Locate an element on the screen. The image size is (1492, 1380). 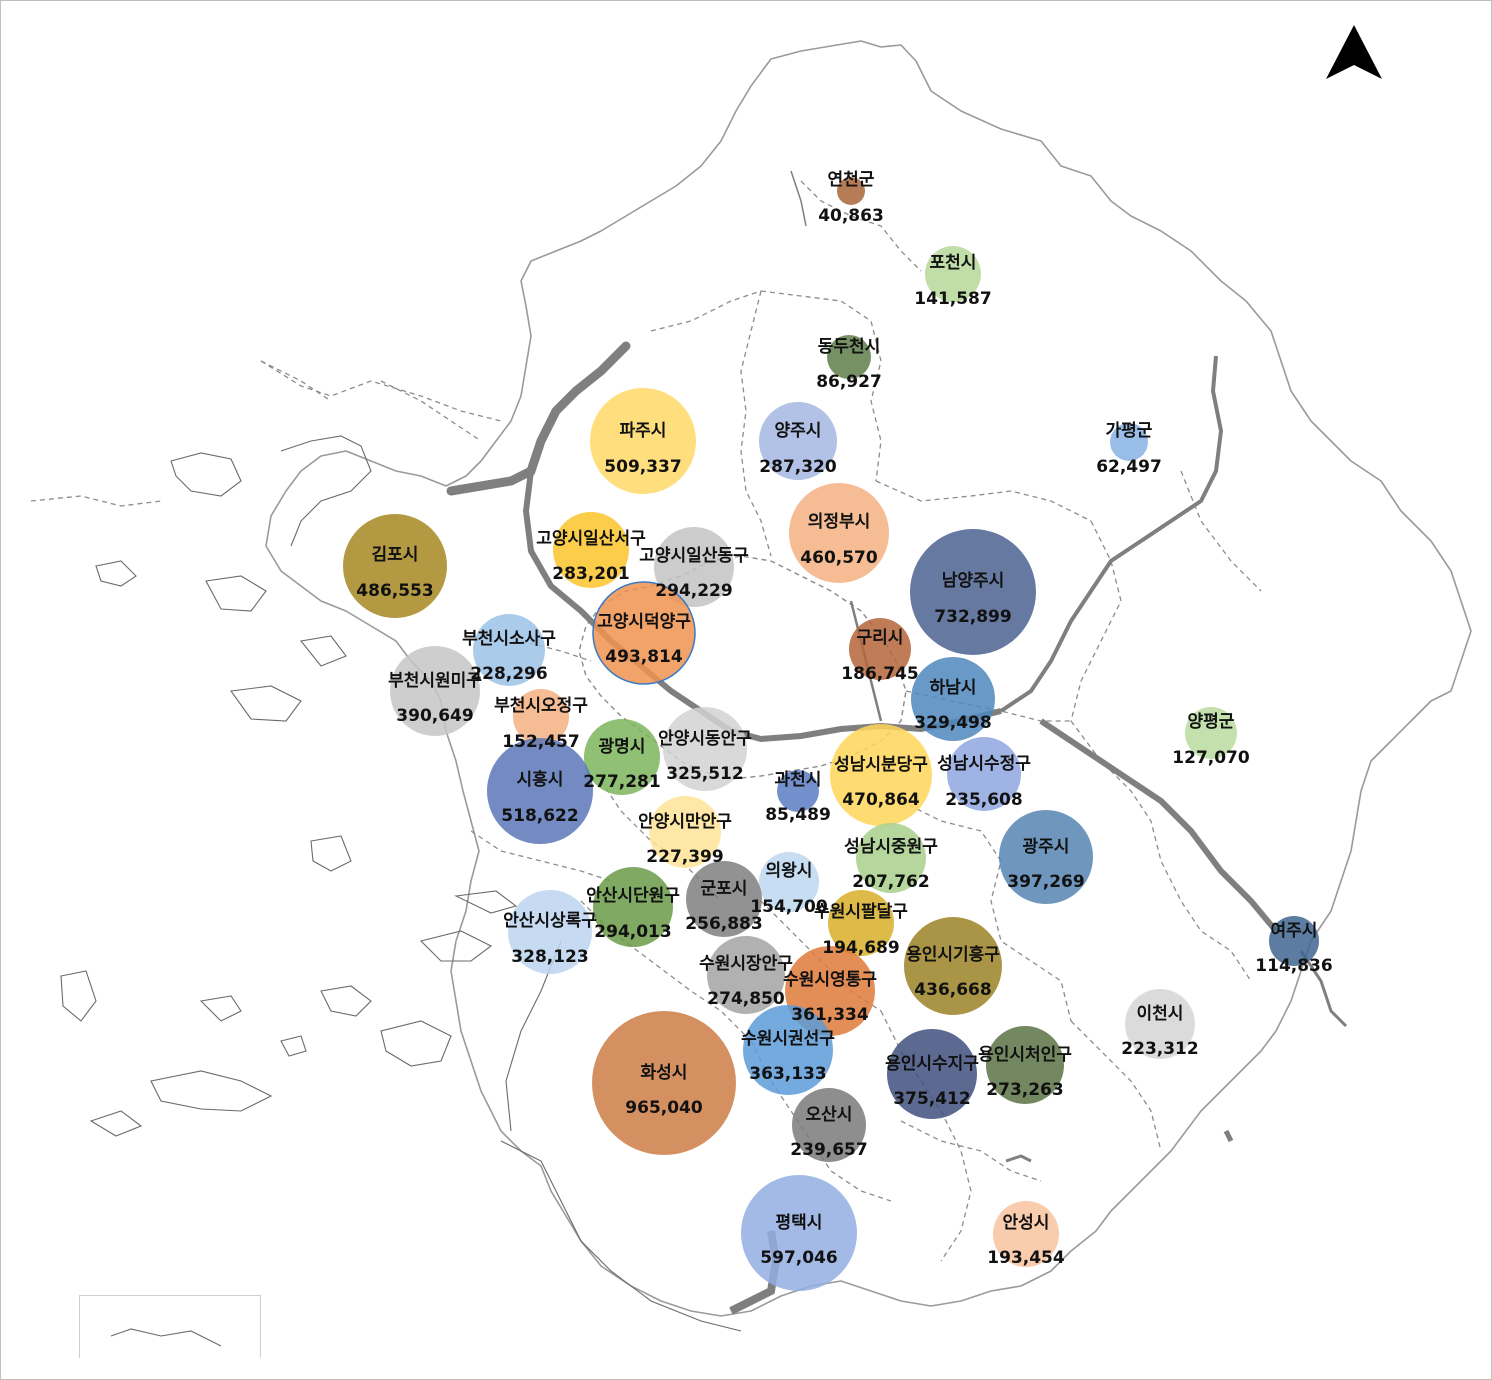
bubble-label-bucheon-wonmi: 부천시원미구 is located at coordinates (435, 681).